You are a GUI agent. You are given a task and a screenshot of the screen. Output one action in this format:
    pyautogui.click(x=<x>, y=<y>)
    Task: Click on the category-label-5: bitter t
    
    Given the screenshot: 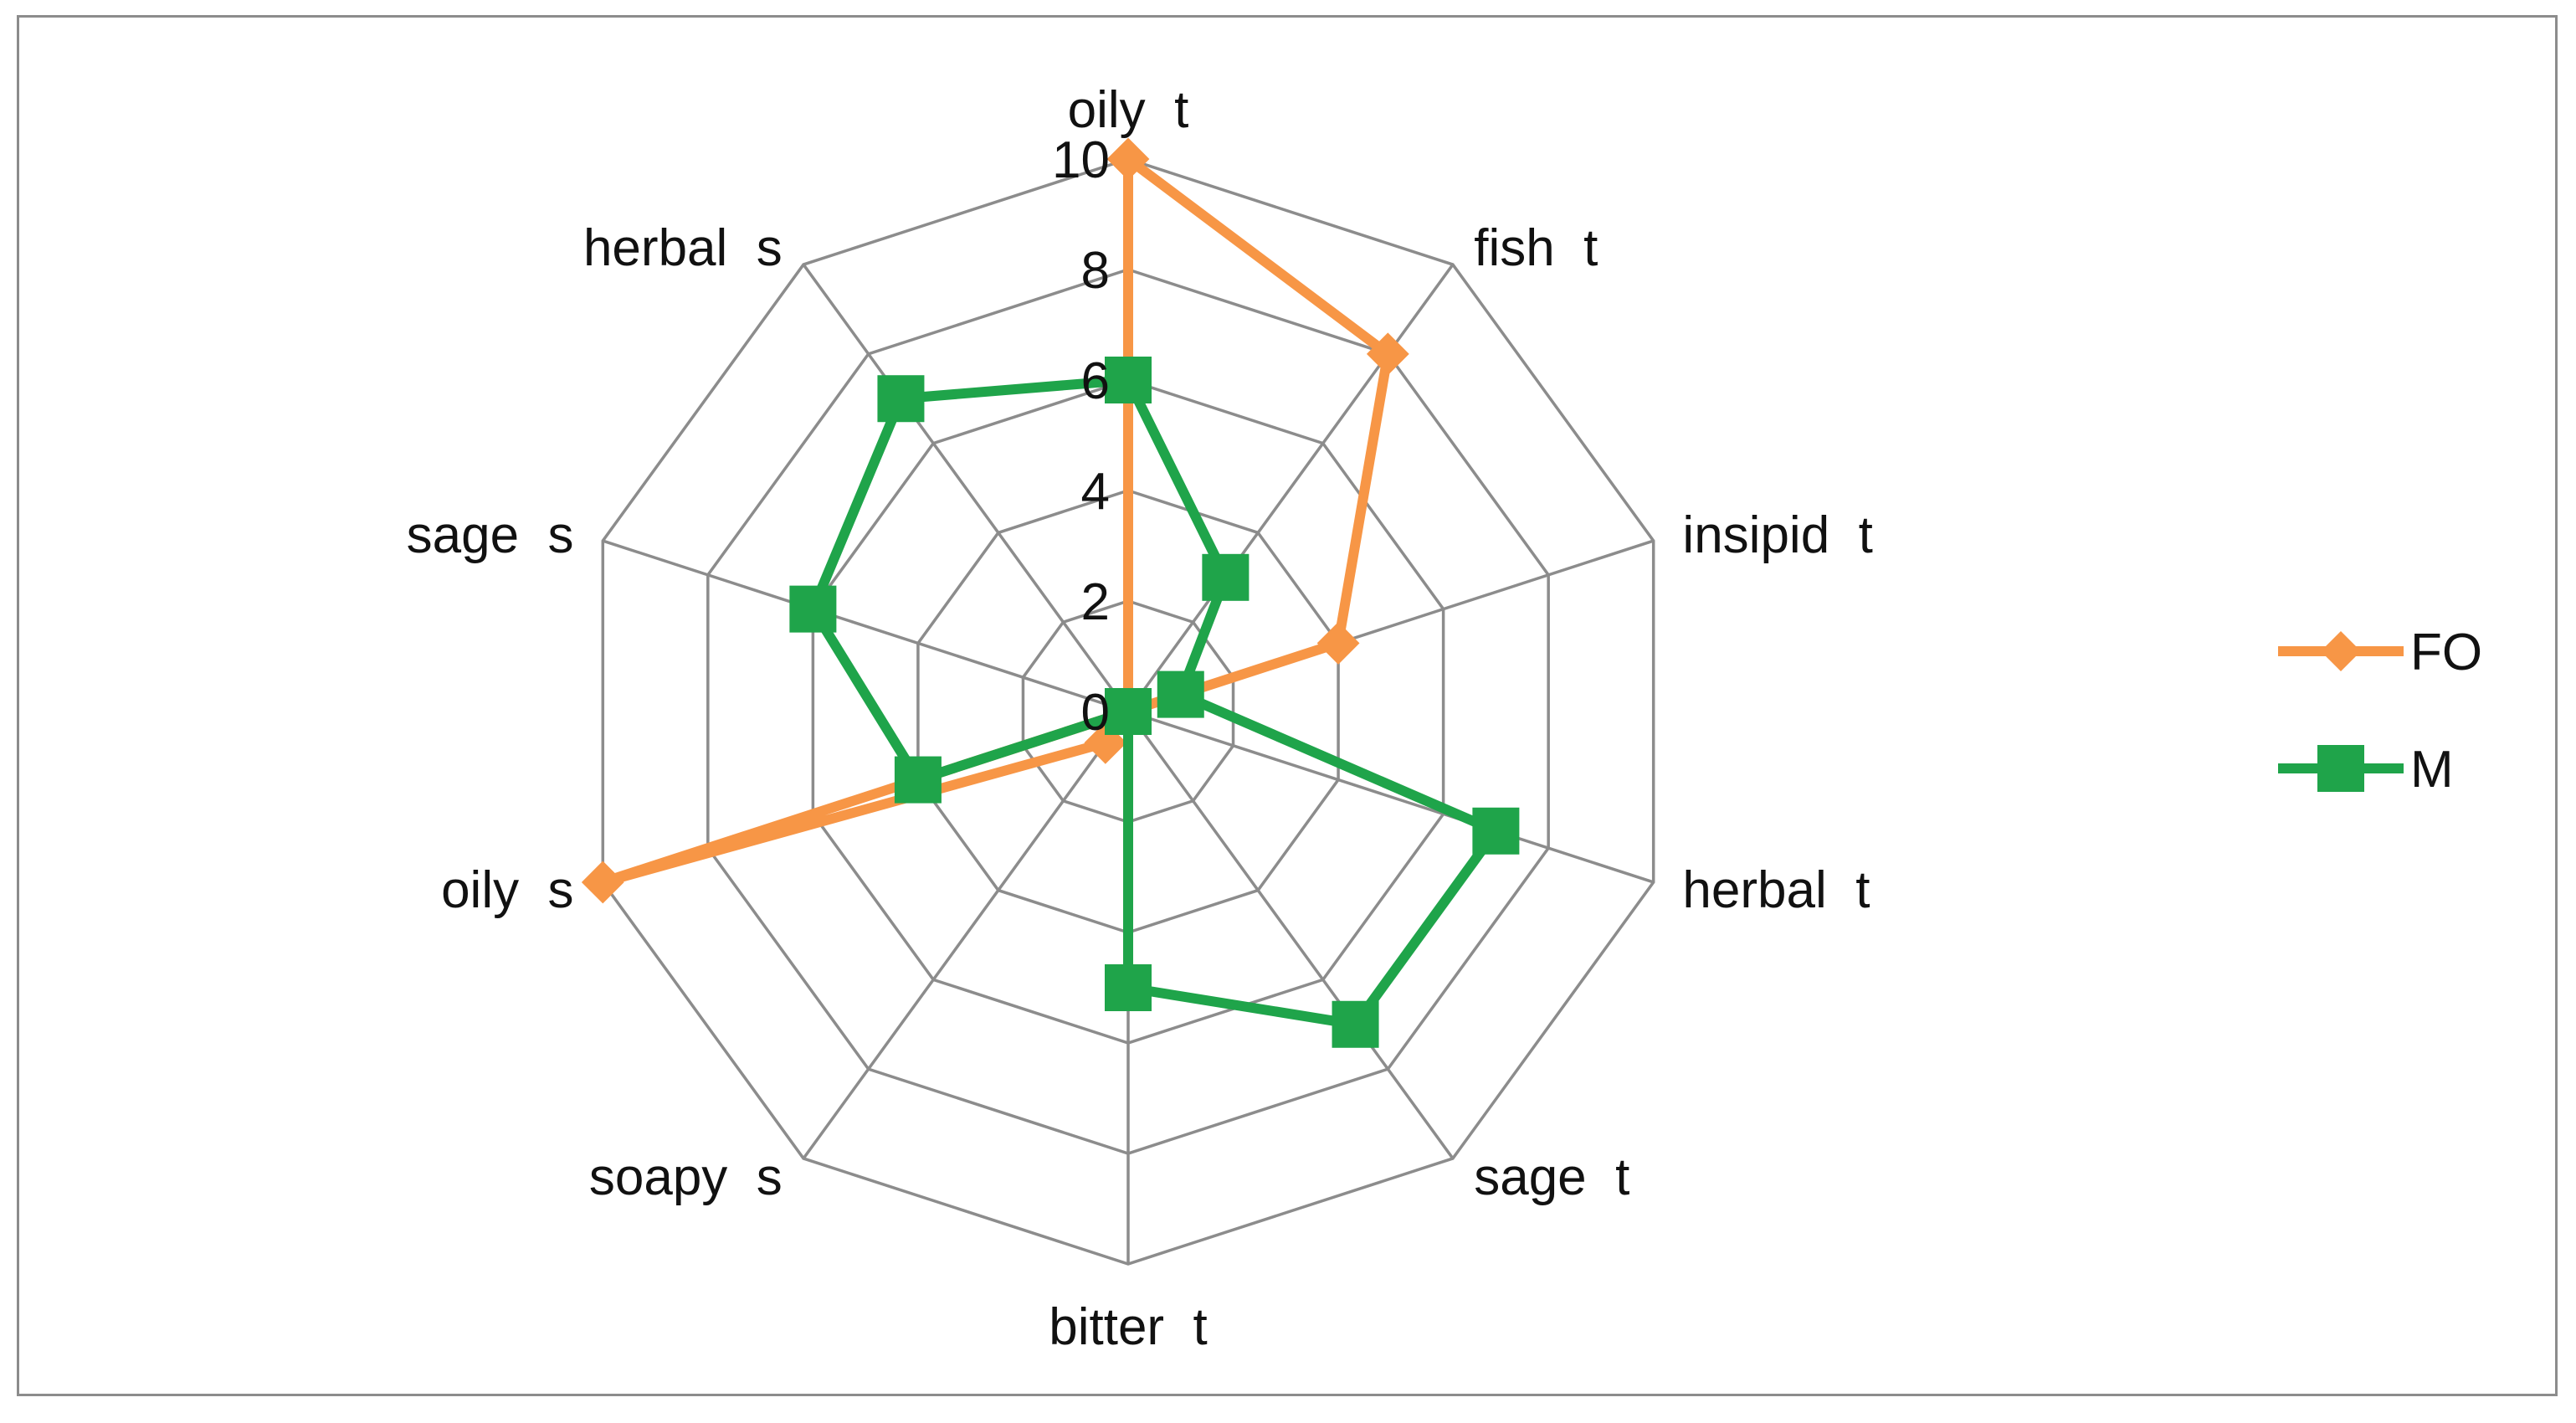 What is the action you would take?
    pyautogui.click(x=1128, y=1327)
    